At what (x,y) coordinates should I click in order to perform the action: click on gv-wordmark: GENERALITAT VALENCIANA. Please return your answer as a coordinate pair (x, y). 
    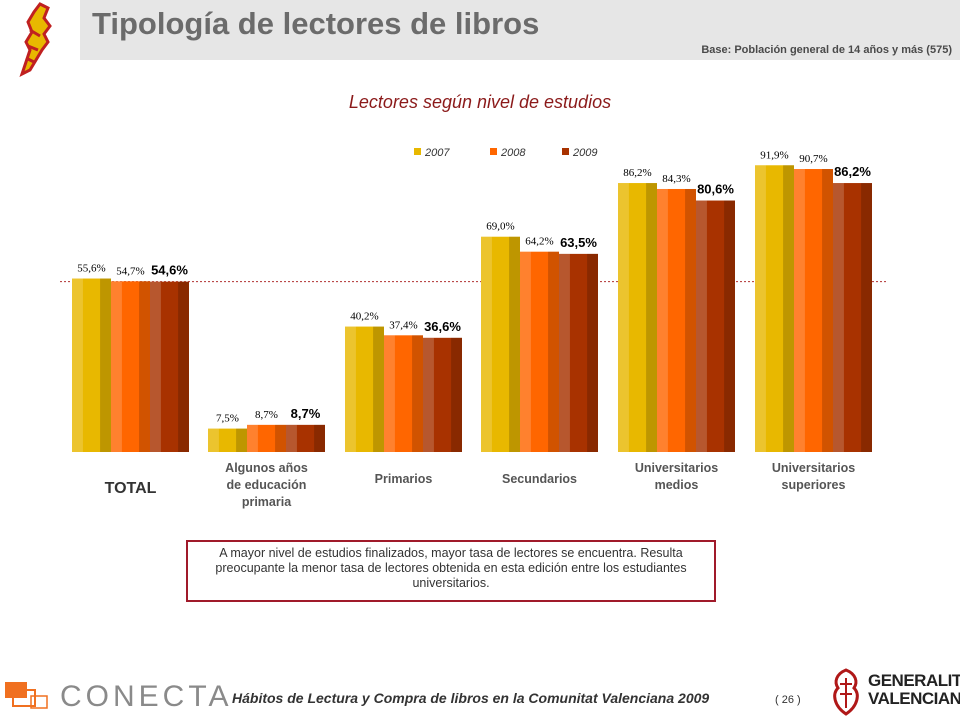
    Looking at the image, I should click on (914, 690).